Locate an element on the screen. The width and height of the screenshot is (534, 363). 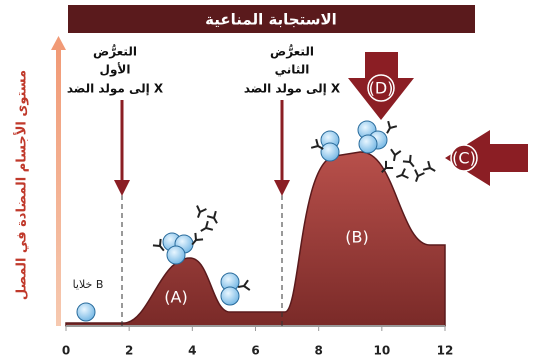
x-tick-label: 0 is located at coordinates (66, 351).